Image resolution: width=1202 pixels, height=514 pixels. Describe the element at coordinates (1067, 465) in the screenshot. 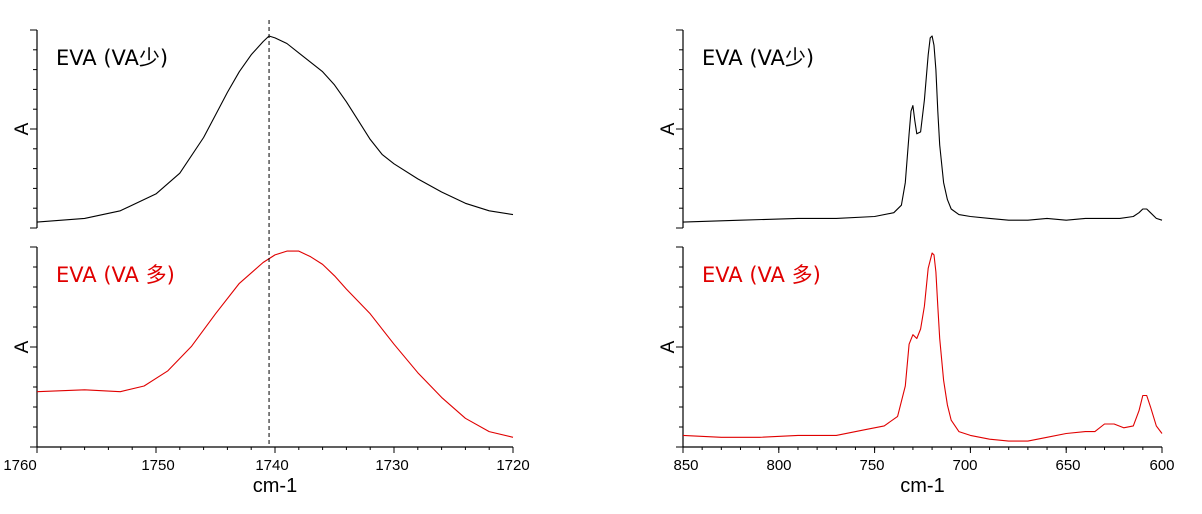

I see `x-tick-label: 650` at that location.